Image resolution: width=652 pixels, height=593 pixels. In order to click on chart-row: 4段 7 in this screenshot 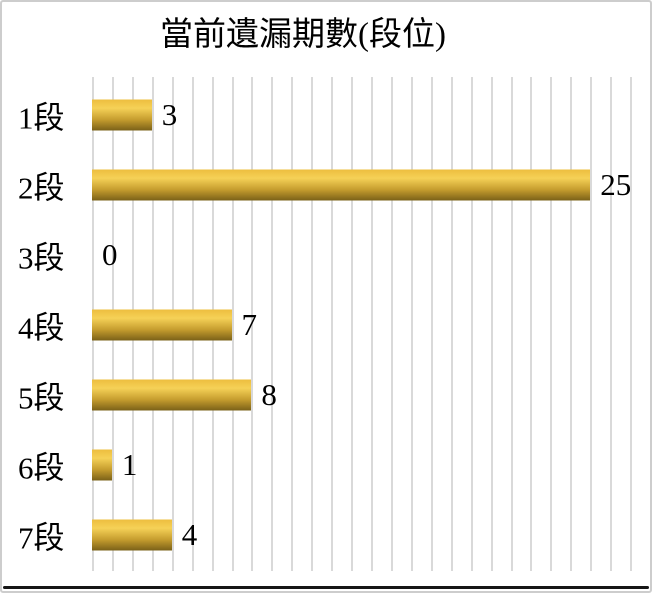, I will do `click(326, 325)`.